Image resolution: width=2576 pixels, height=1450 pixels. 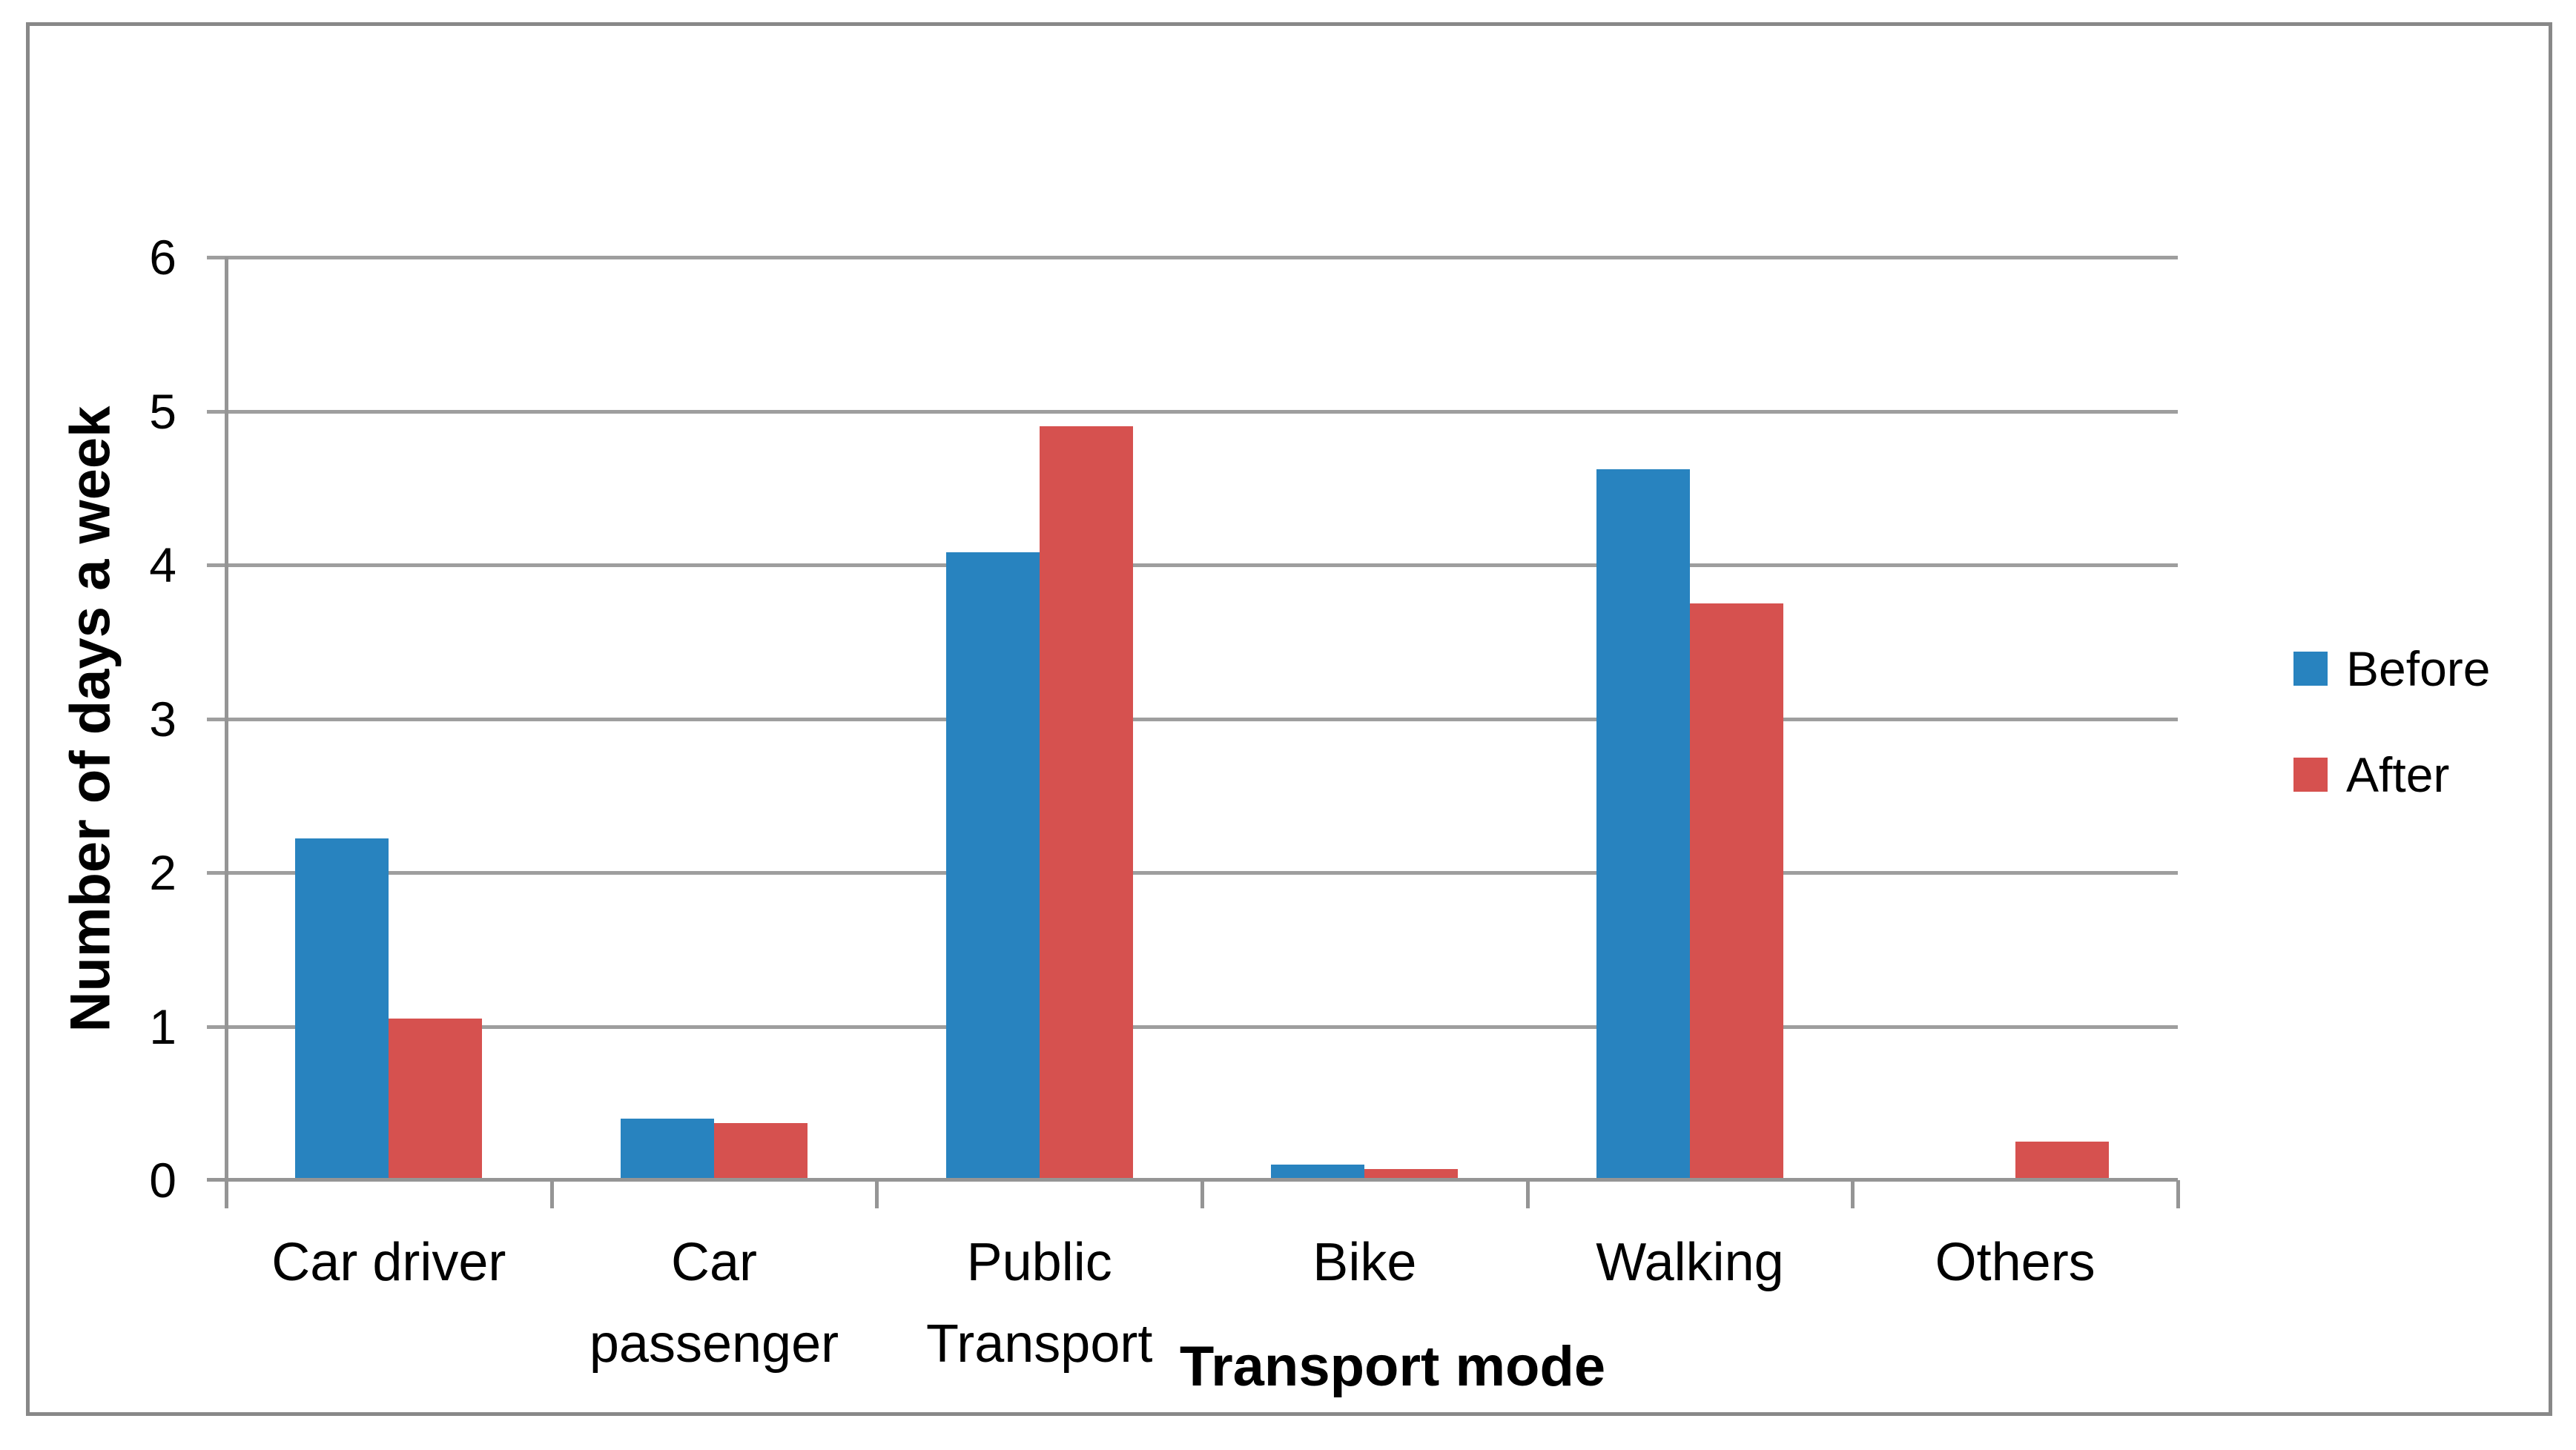 I want to click on y-tick-label-6: 6, so click(x=162, y=257).